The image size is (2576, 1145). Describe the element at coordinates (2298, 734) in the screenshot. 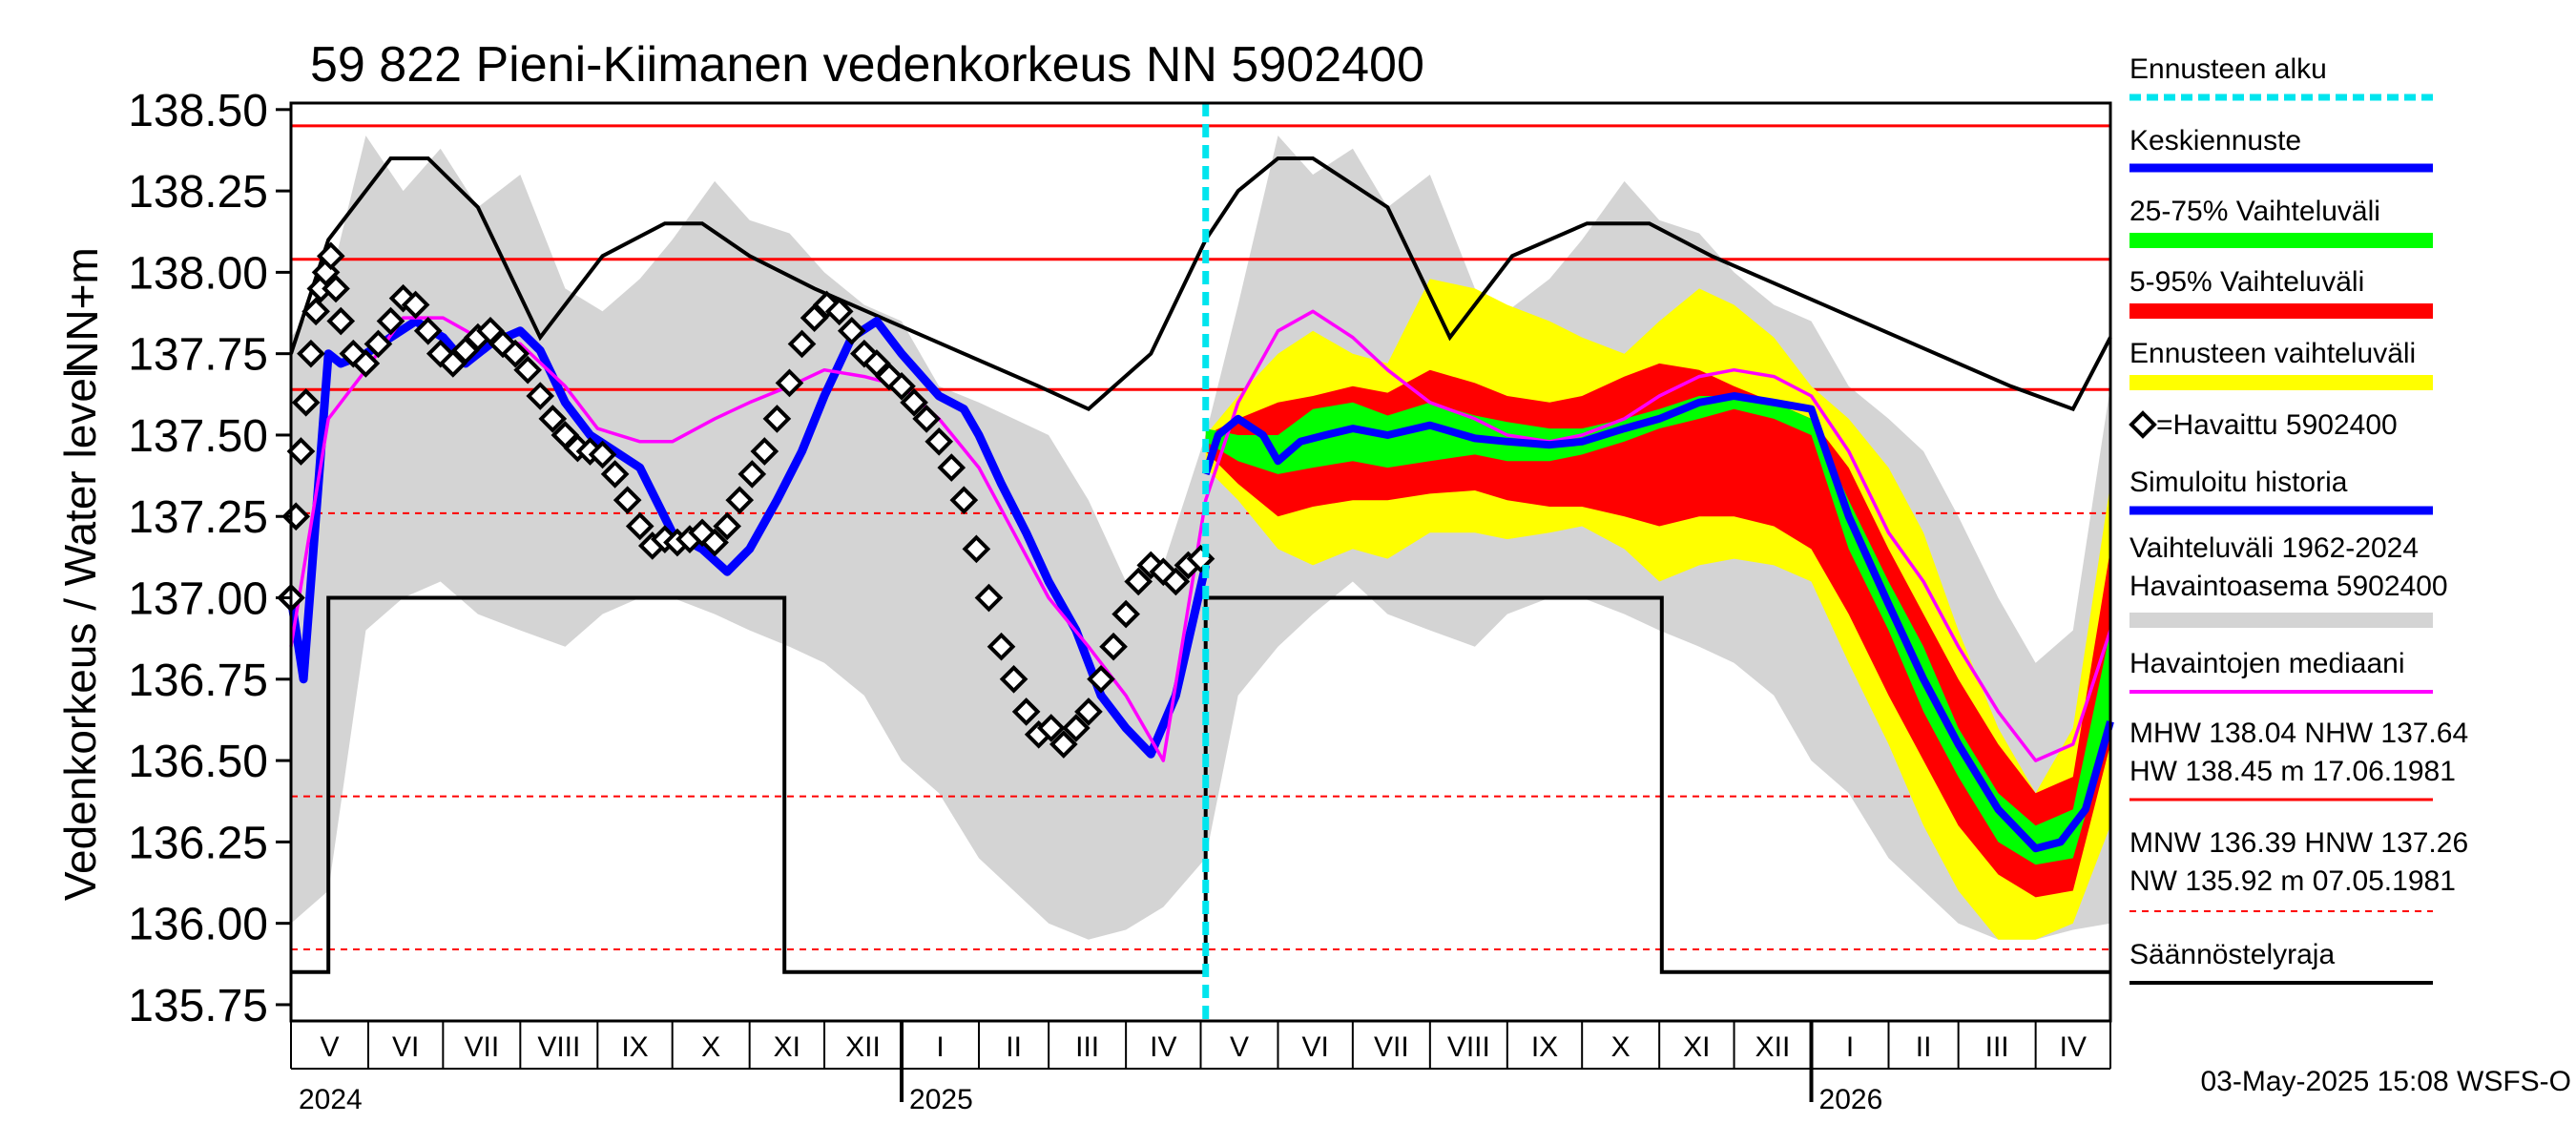

I see `legend-mhw-line1: MHW 138.04 NHW 137.64` at that location.